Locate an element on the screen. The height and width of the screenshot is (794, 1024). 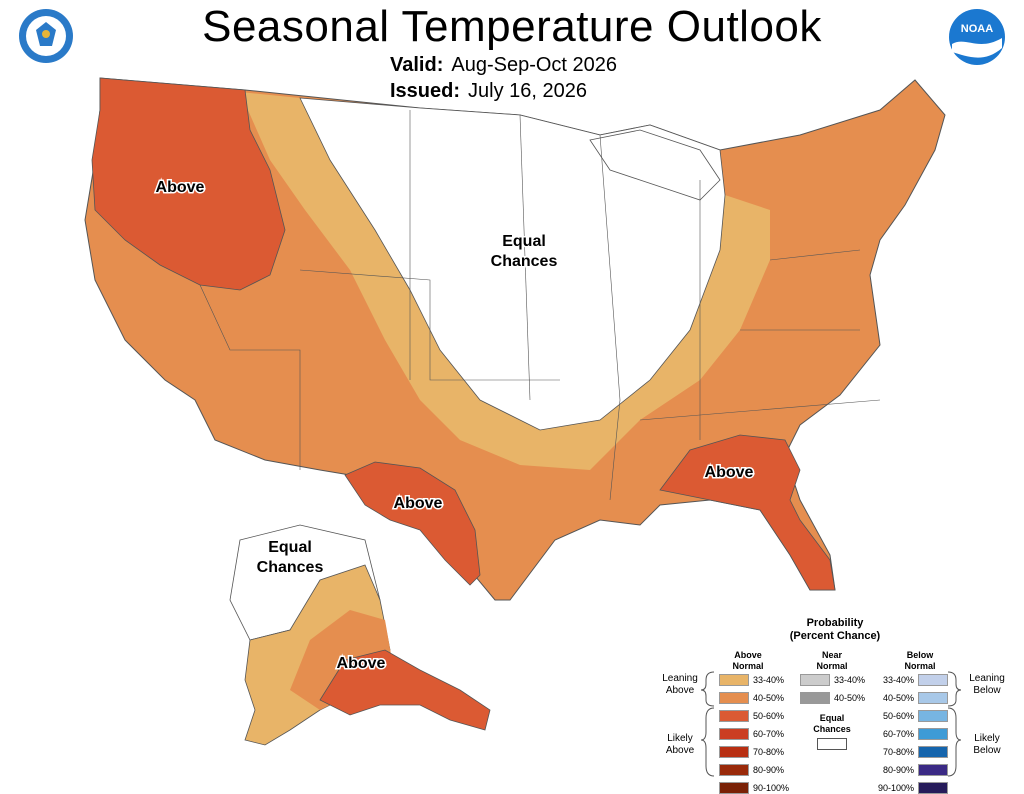
legend-above-5-label: 80-90% is located at coordinates (769, 770).